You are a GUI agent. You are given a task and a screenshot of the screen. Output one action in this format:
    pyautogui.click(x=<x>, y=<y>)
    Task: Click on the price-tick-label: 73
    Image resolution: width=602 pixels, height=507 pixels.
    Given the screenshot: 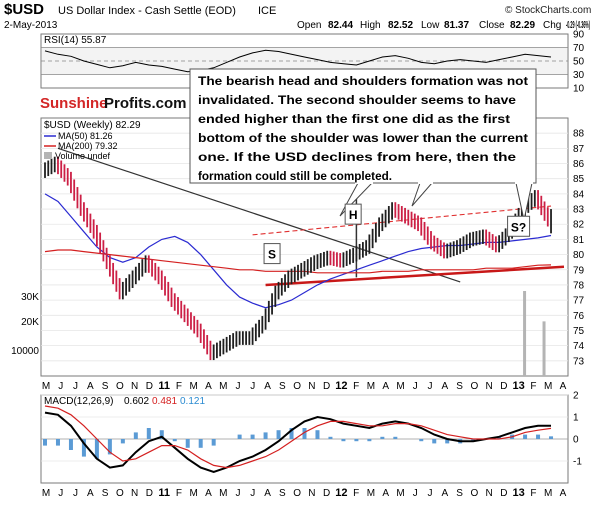 What is the action you would take?
    pyautogui.click(x=579, y=361)
    